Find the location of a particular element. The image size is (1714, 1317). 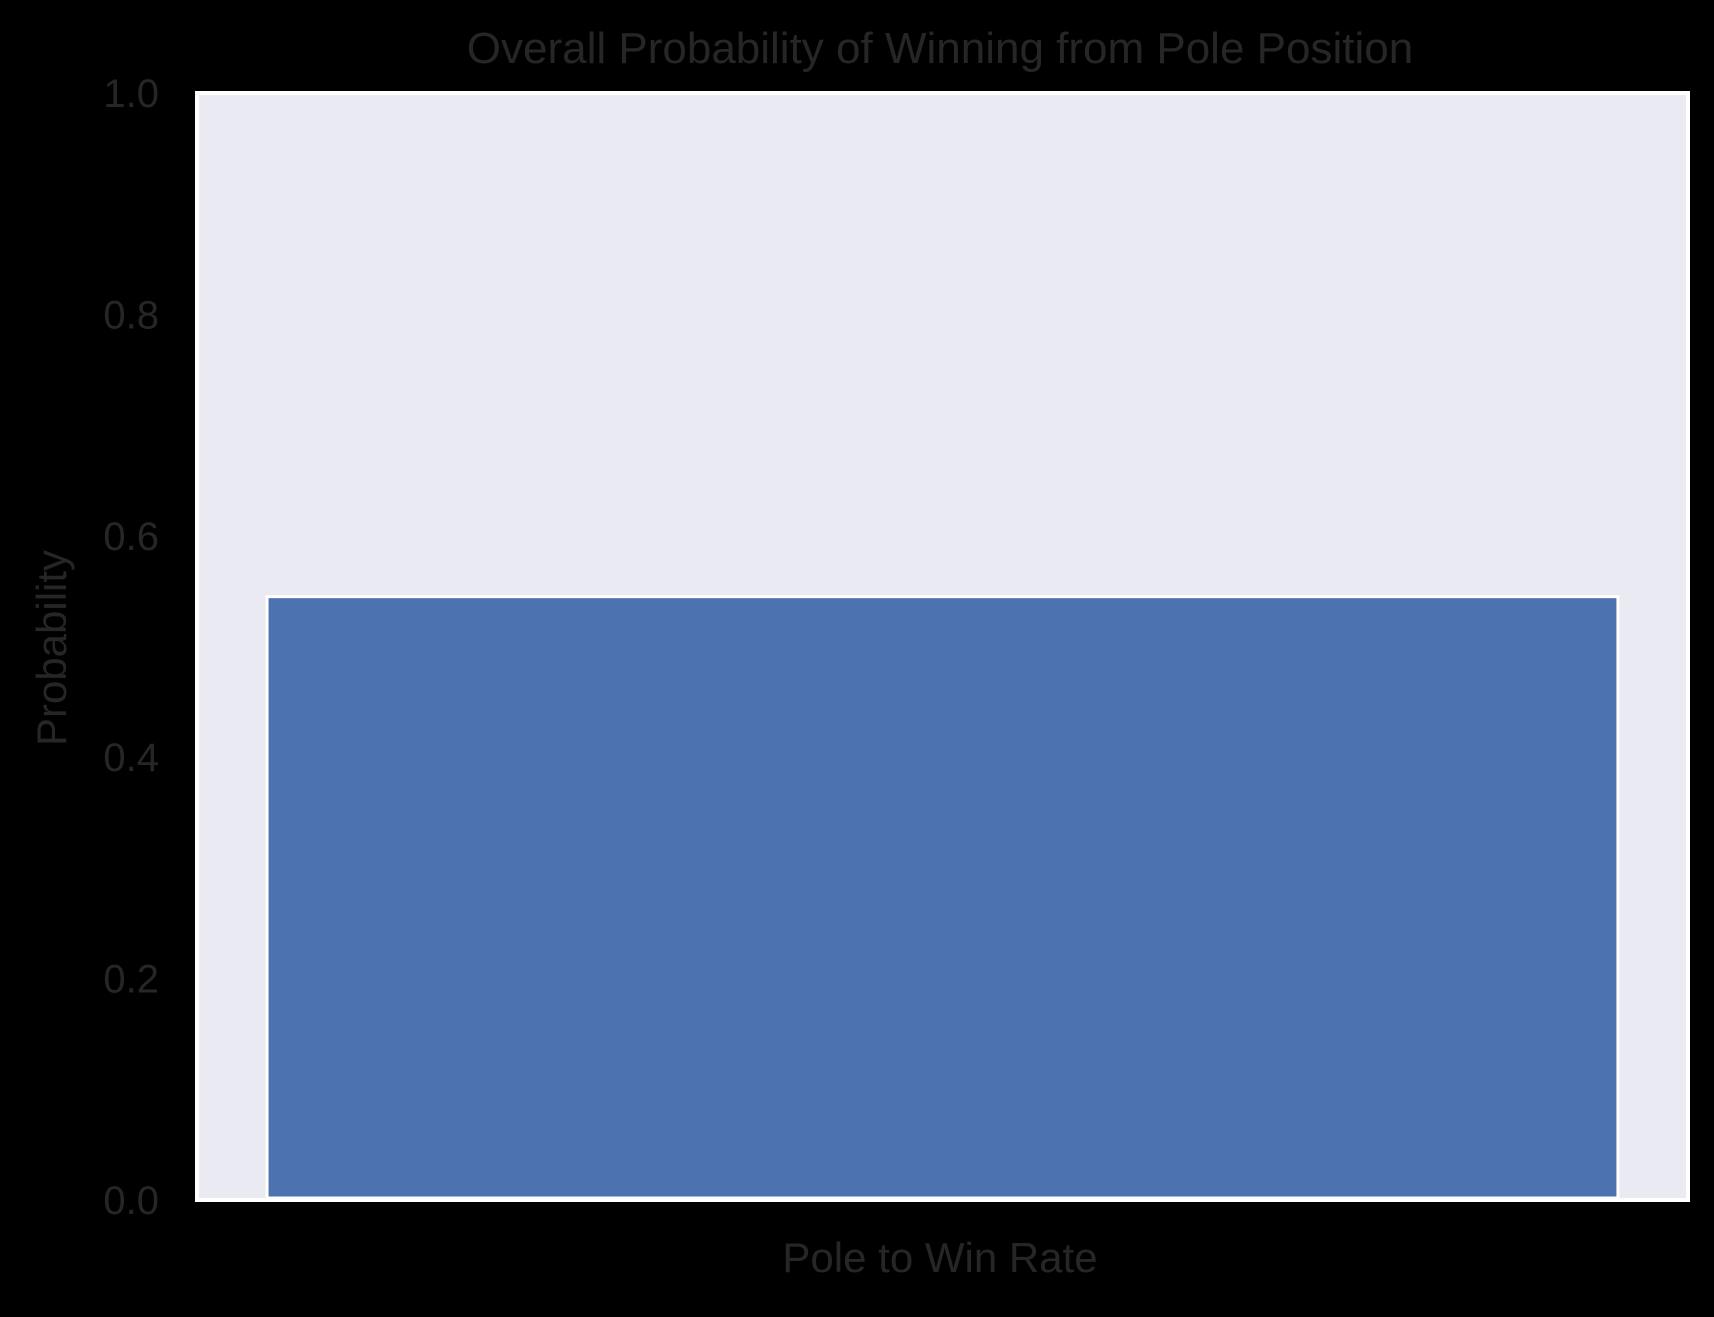

y-tick-label: 1.0 is located at coordinates (131, 94).